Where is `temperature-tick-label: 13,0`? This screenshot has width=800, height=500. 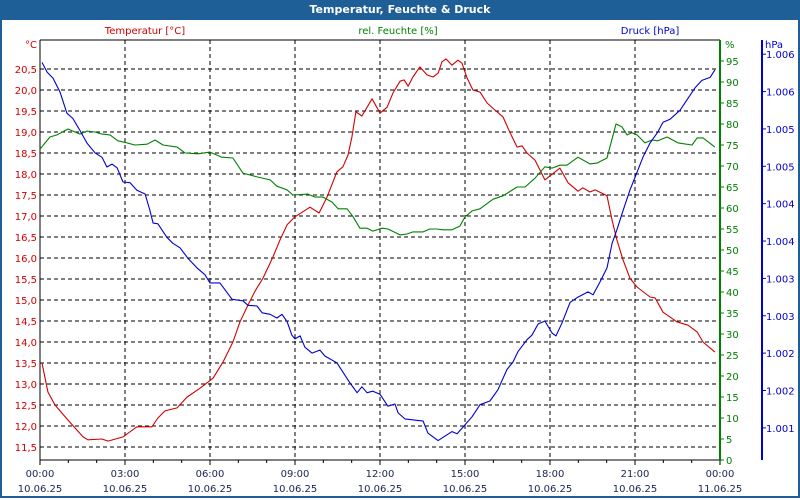
temperature-tick-label: 13,0 is located at coordinates (26, 385).